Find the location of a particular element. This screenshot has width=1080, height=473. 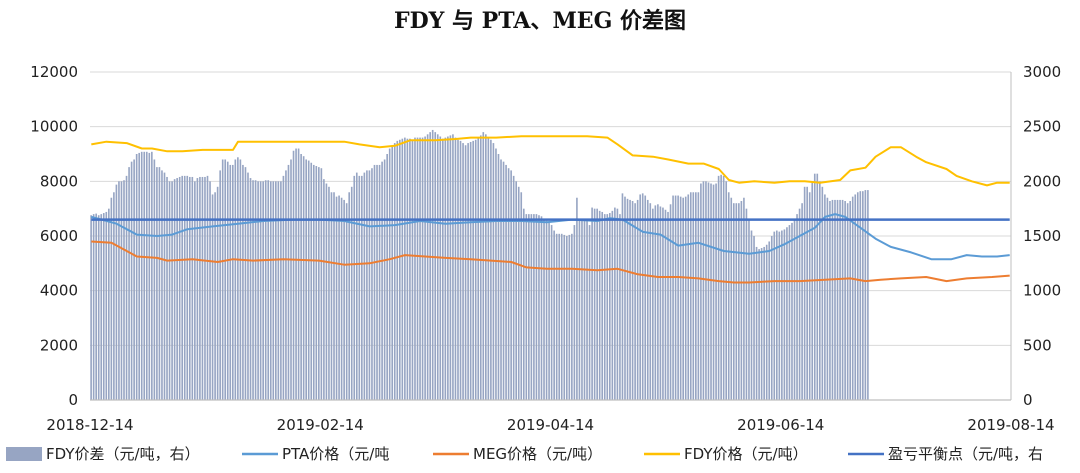

y-right-tick-label: 1500 is located at coordinates (1042, 236).